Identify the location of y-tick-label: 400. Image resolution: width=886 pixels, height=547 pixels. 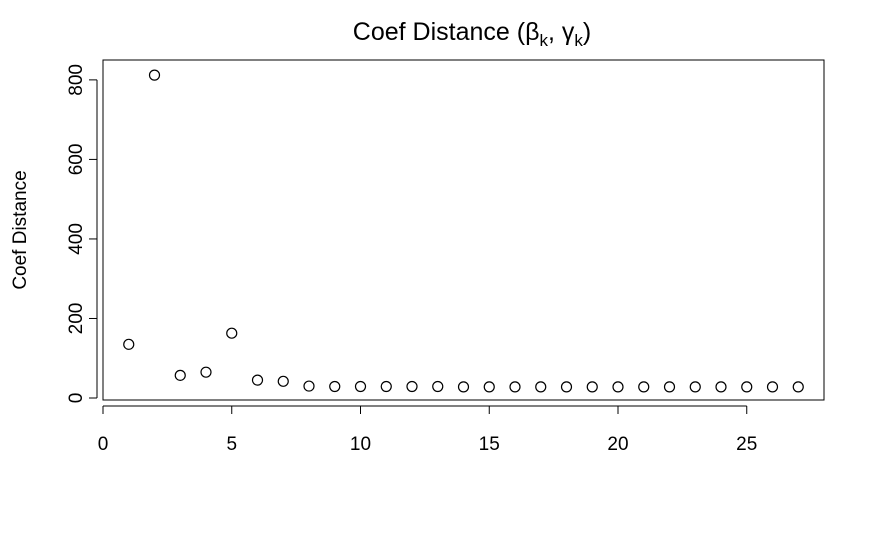
(76, 239).